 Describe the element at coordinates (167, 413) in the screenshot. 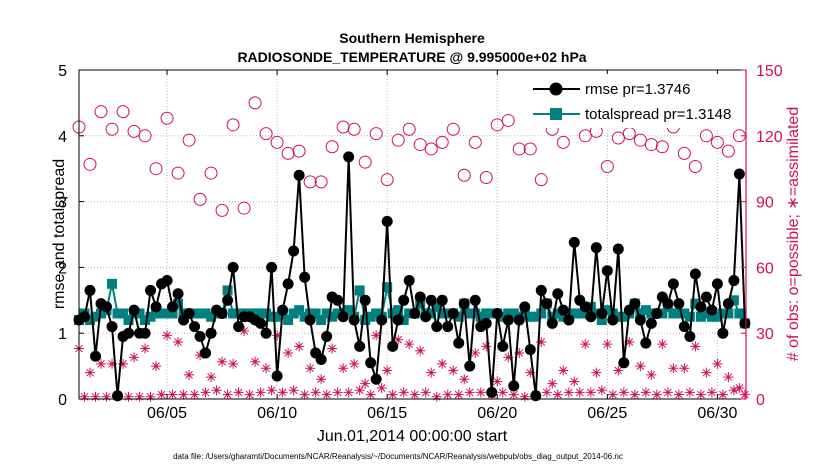

I see `x-tick-label: 06/05` at that location.